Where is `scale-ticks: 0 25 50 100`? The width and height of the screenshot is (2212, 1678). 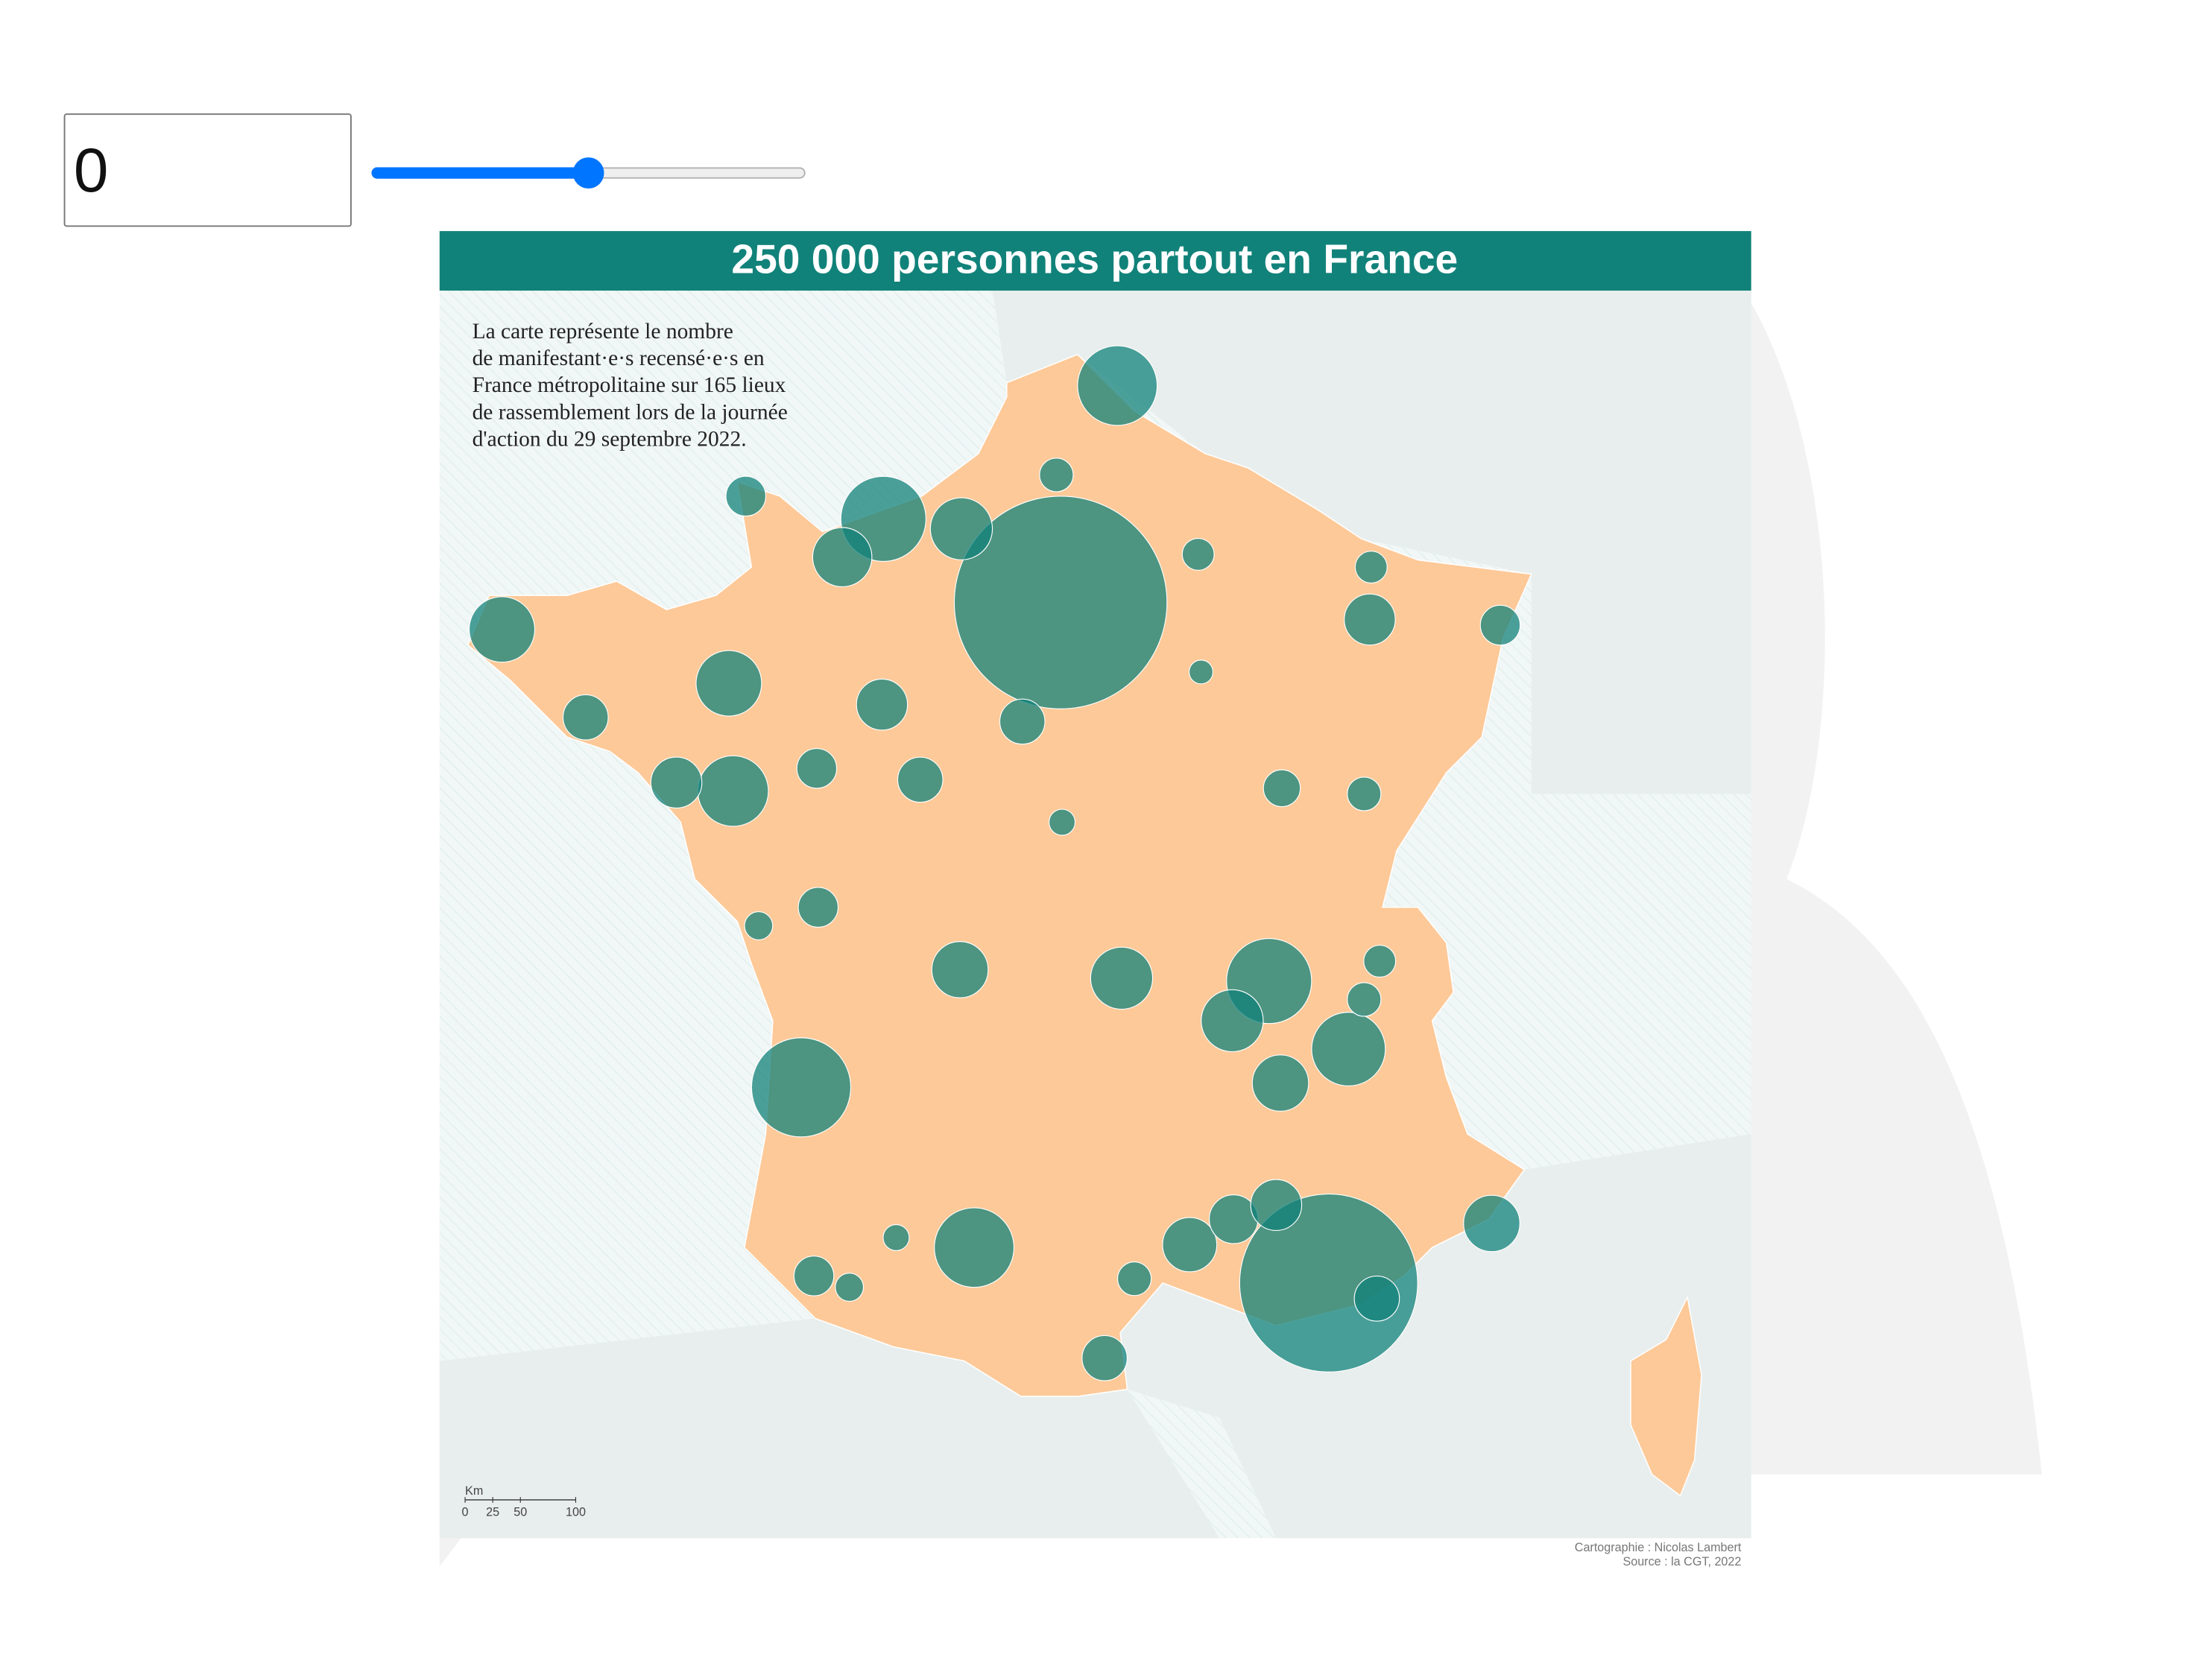
scale-ticks: 0 25 50 100 is located at coordinates (524, 1508).